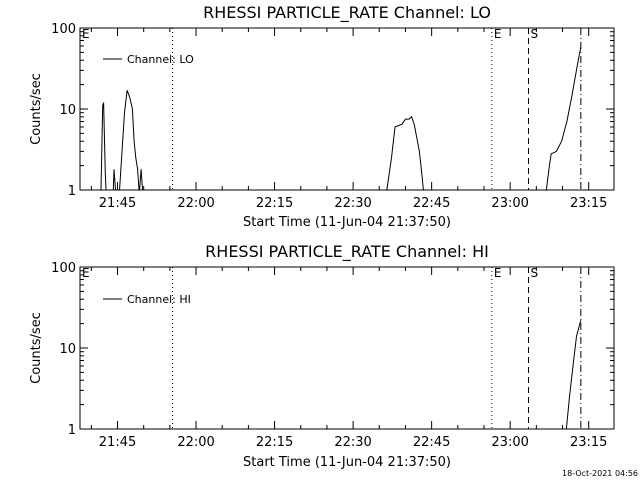 The width and height of the screenshot is (640, 480). I want to click on lo-x-tick-label: 22:45, so click(431, 203).